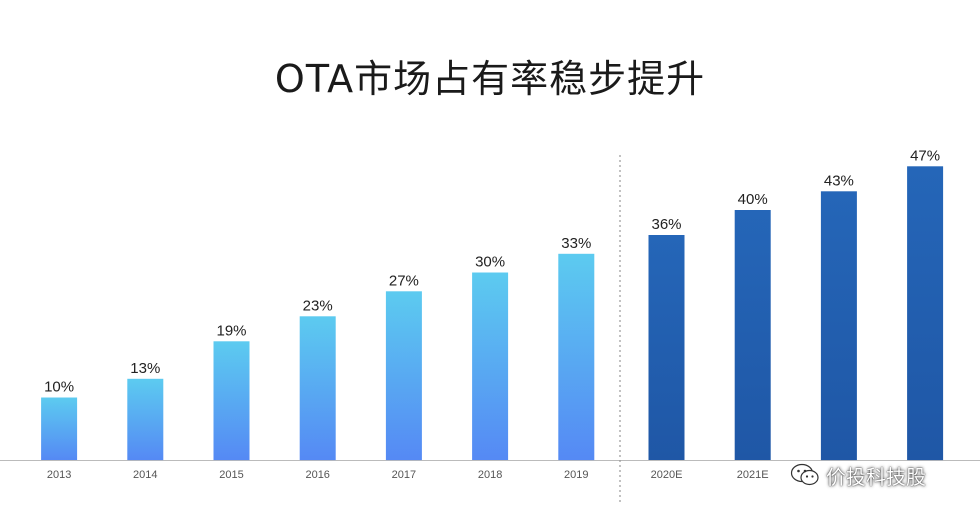 The image size is (980, 517). I want to click on tick-label-2018: 2018, so click(490, 475).